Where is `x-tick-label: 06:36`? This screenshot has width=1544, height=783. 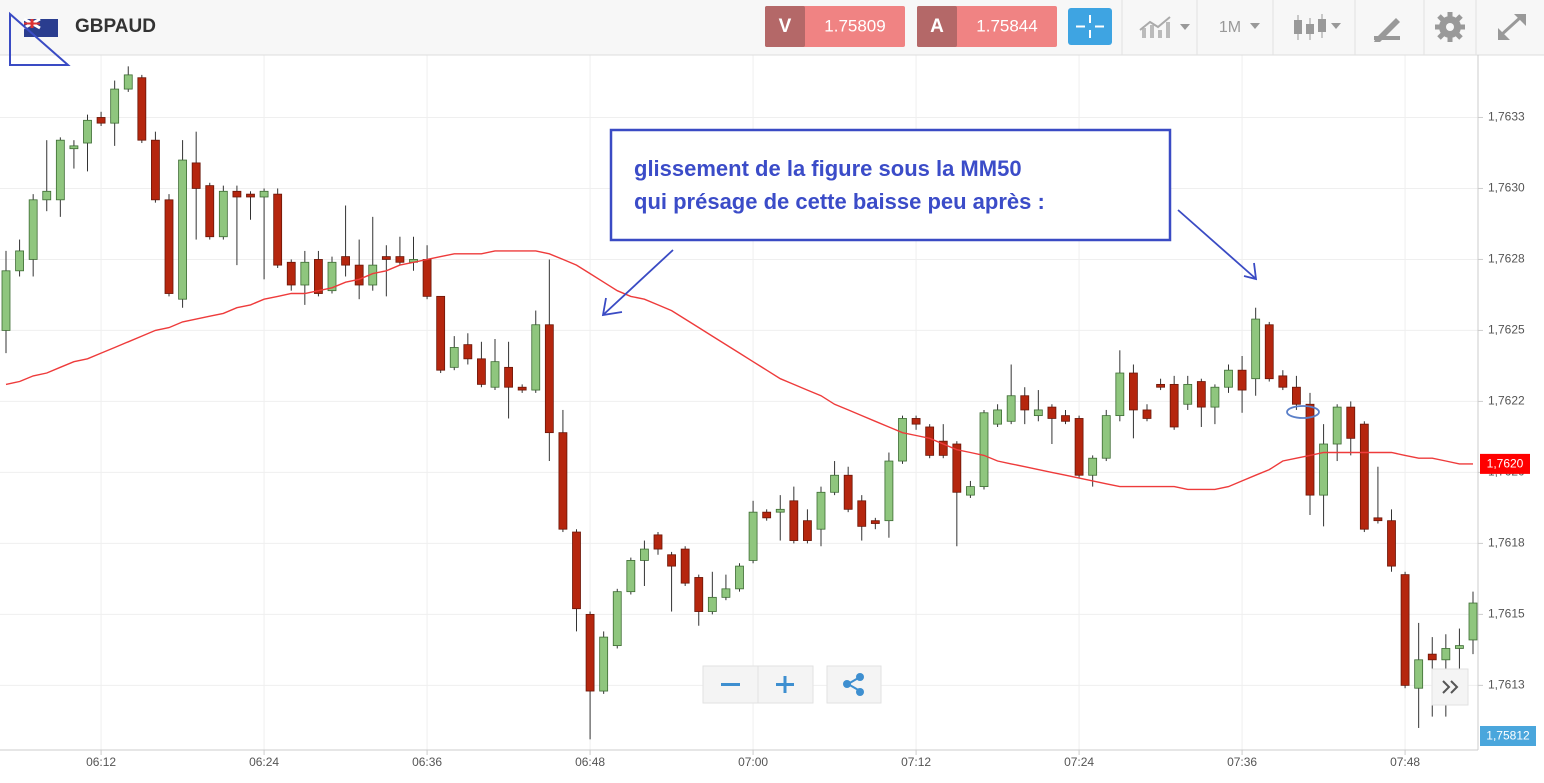
x-tick-label: 06:36 is located at coordinates (427, 762).